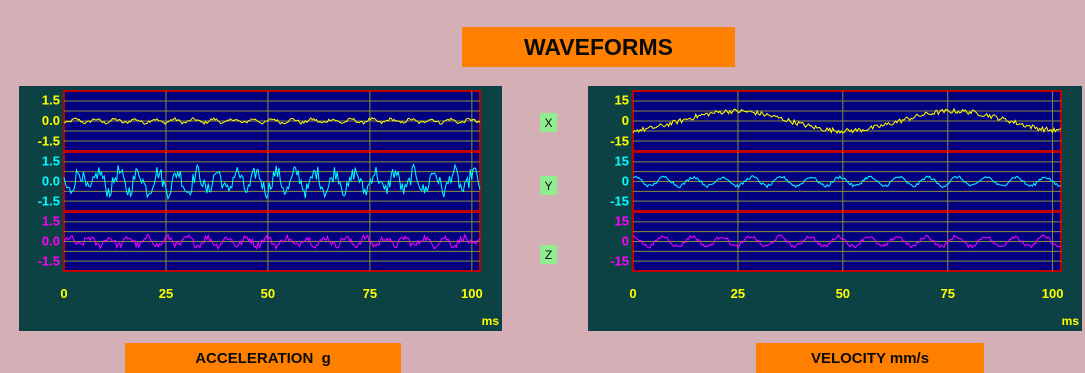 The width and height of the screenshot is (1085, 373). Describe the element at coordinates (370, 293) in the screenshot. I see `acceleration-xtick-label: 75` at that location.